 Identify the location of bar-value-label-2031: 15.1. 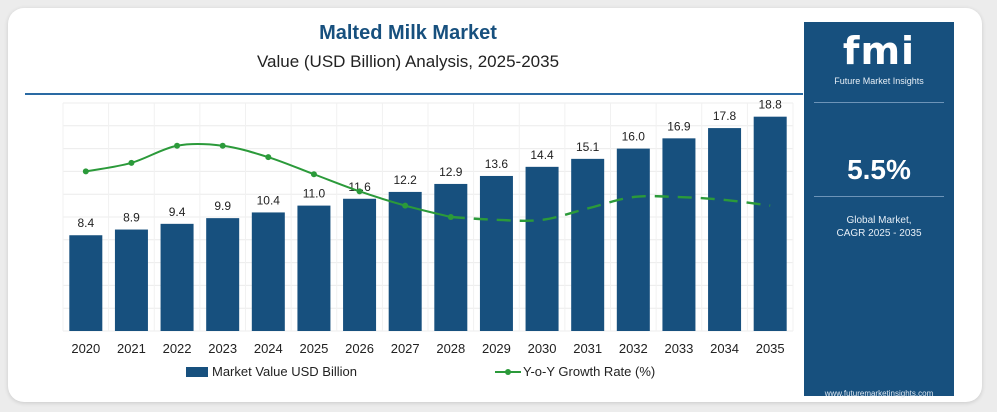
(588, 147).